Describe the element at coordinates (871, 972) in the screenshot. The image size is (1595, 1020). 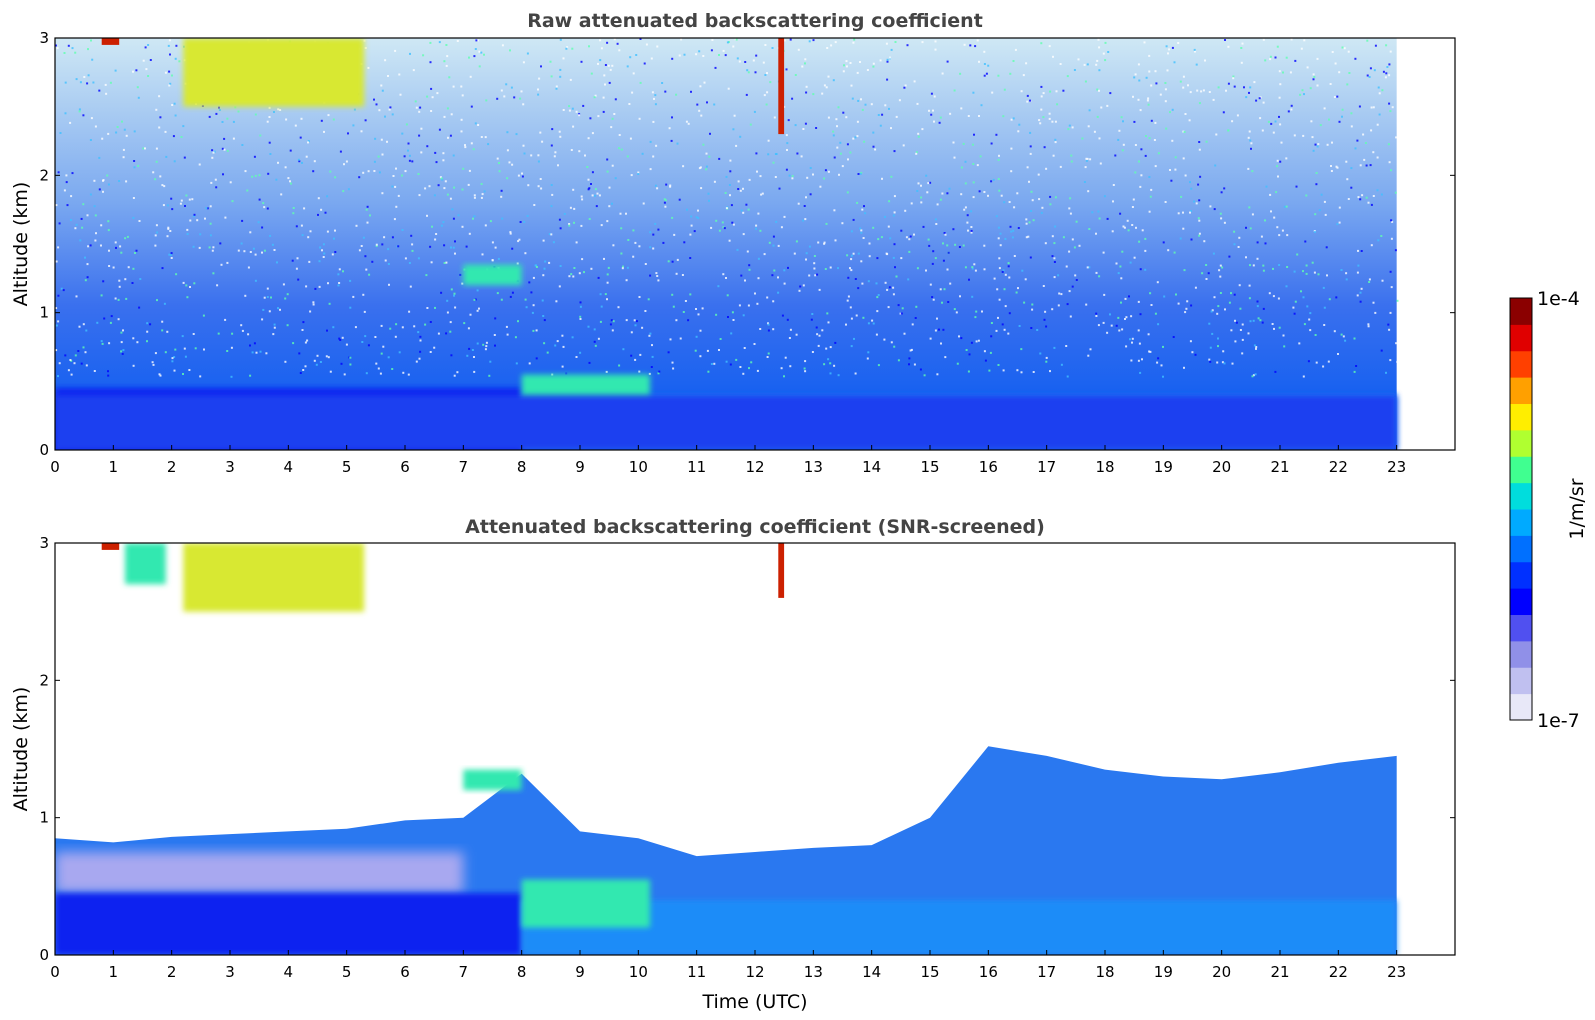
I see `x-tick-label: 14` at that location.